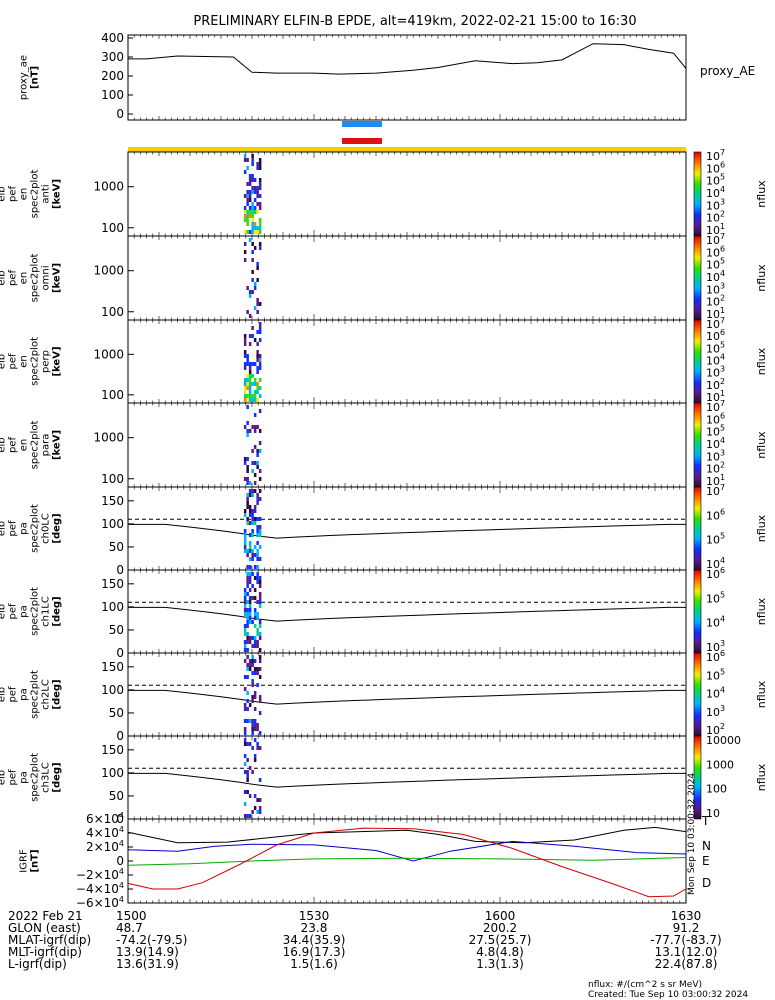 The width and height of the screenshot is (775, 1000). I want to click on panel-ch1LC-ylabel: spec2plot, so click(35, 611).